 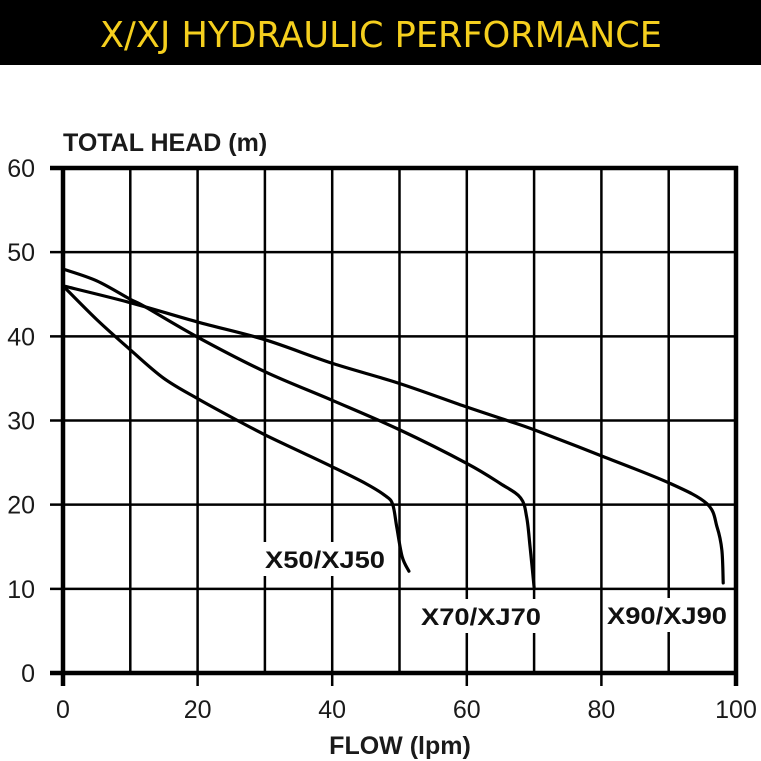 I want to click on y-axis-label: TOTAL HEAD (m), so click(x=165, y=143).